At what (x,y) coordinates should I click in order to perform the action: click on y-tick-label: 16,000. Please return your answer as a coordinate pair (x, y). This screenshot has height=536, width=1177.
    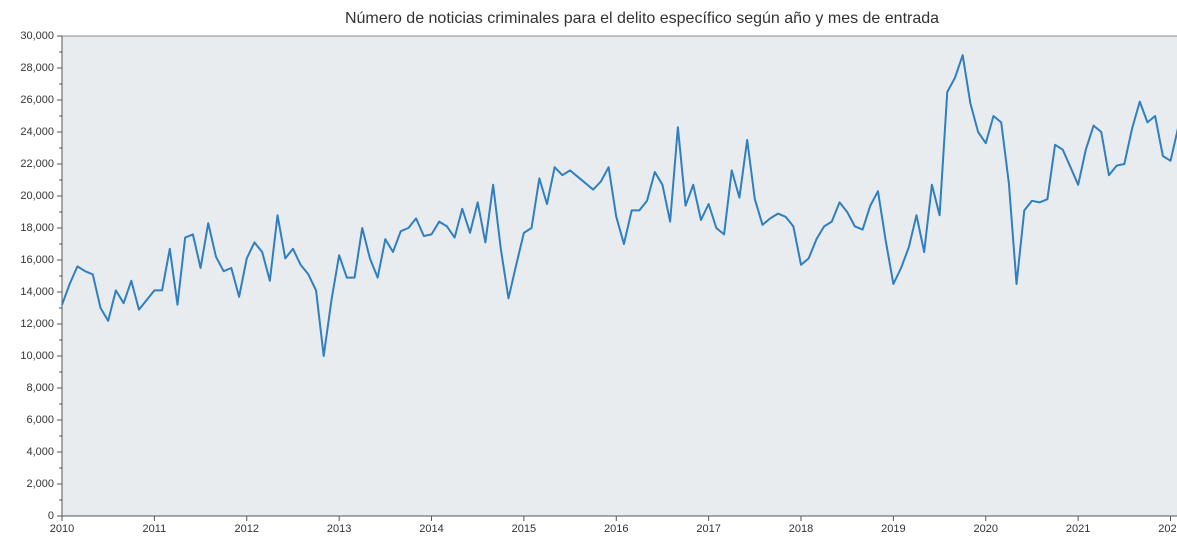
    Looking at the image, I should click on (37, 260).